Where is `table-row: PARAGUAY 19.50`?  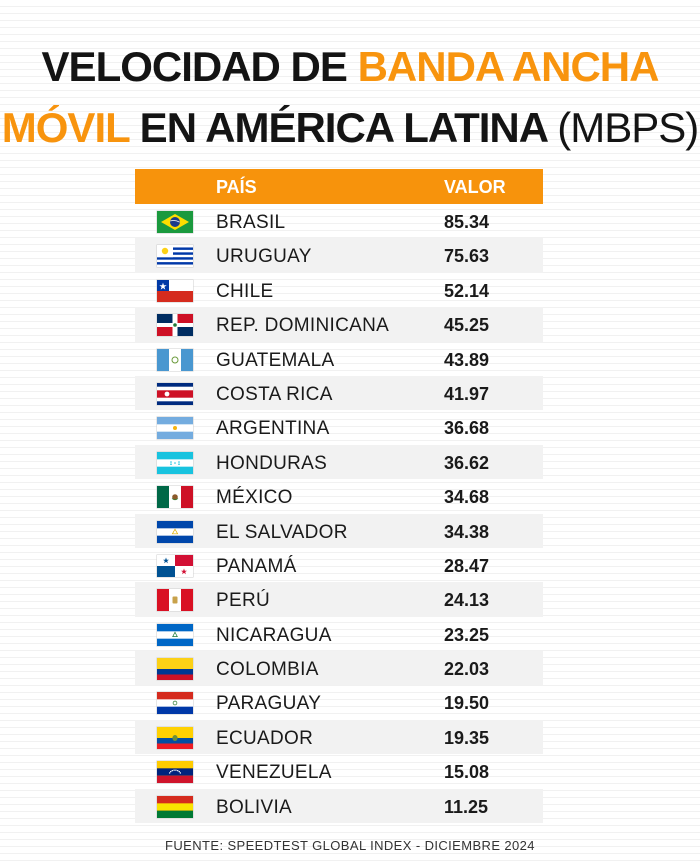
table-row: PARAGUAY 19.50 is located at coordinates (339, 702).